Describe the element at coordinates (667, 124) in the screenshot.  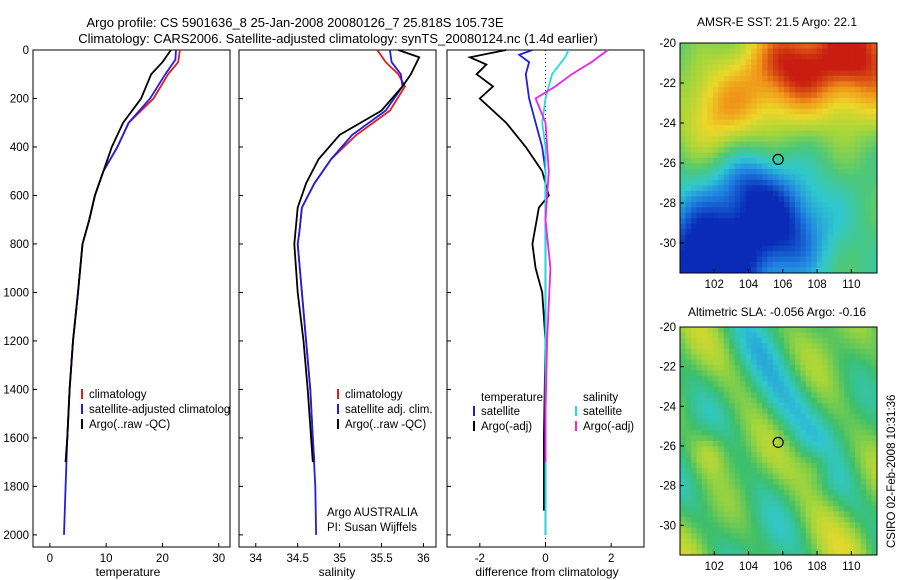
I see `sst-lat-tick-label: -24` at that location.